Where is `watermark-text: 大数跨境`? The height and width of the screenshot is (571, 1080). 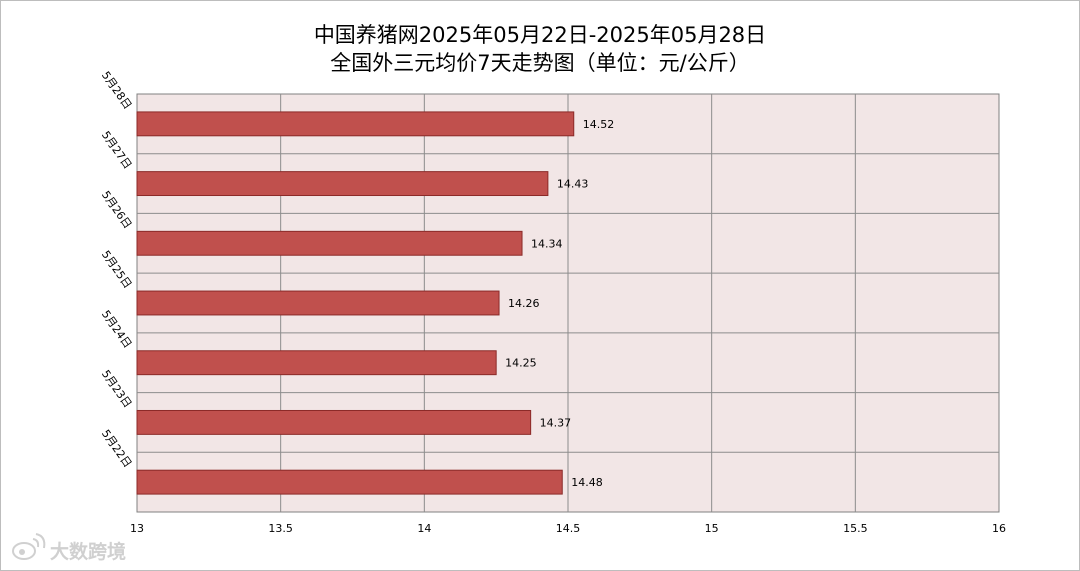 watermark-text: 大数跨境 is located at coordinates (88, 551).